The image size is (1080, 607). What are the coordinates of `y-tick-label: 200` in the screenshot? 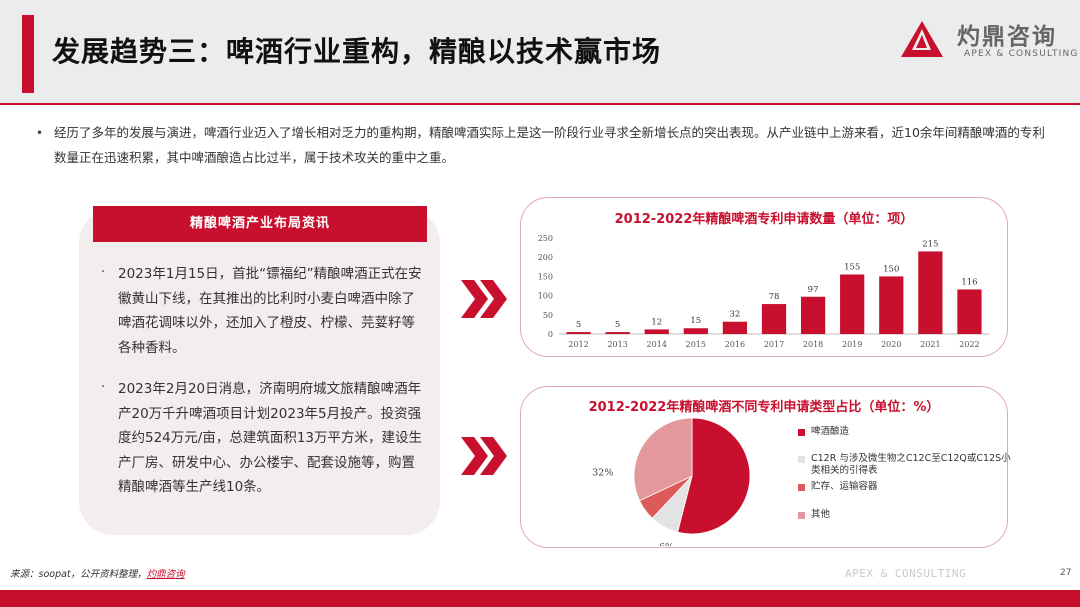 It's located at (545, 257).